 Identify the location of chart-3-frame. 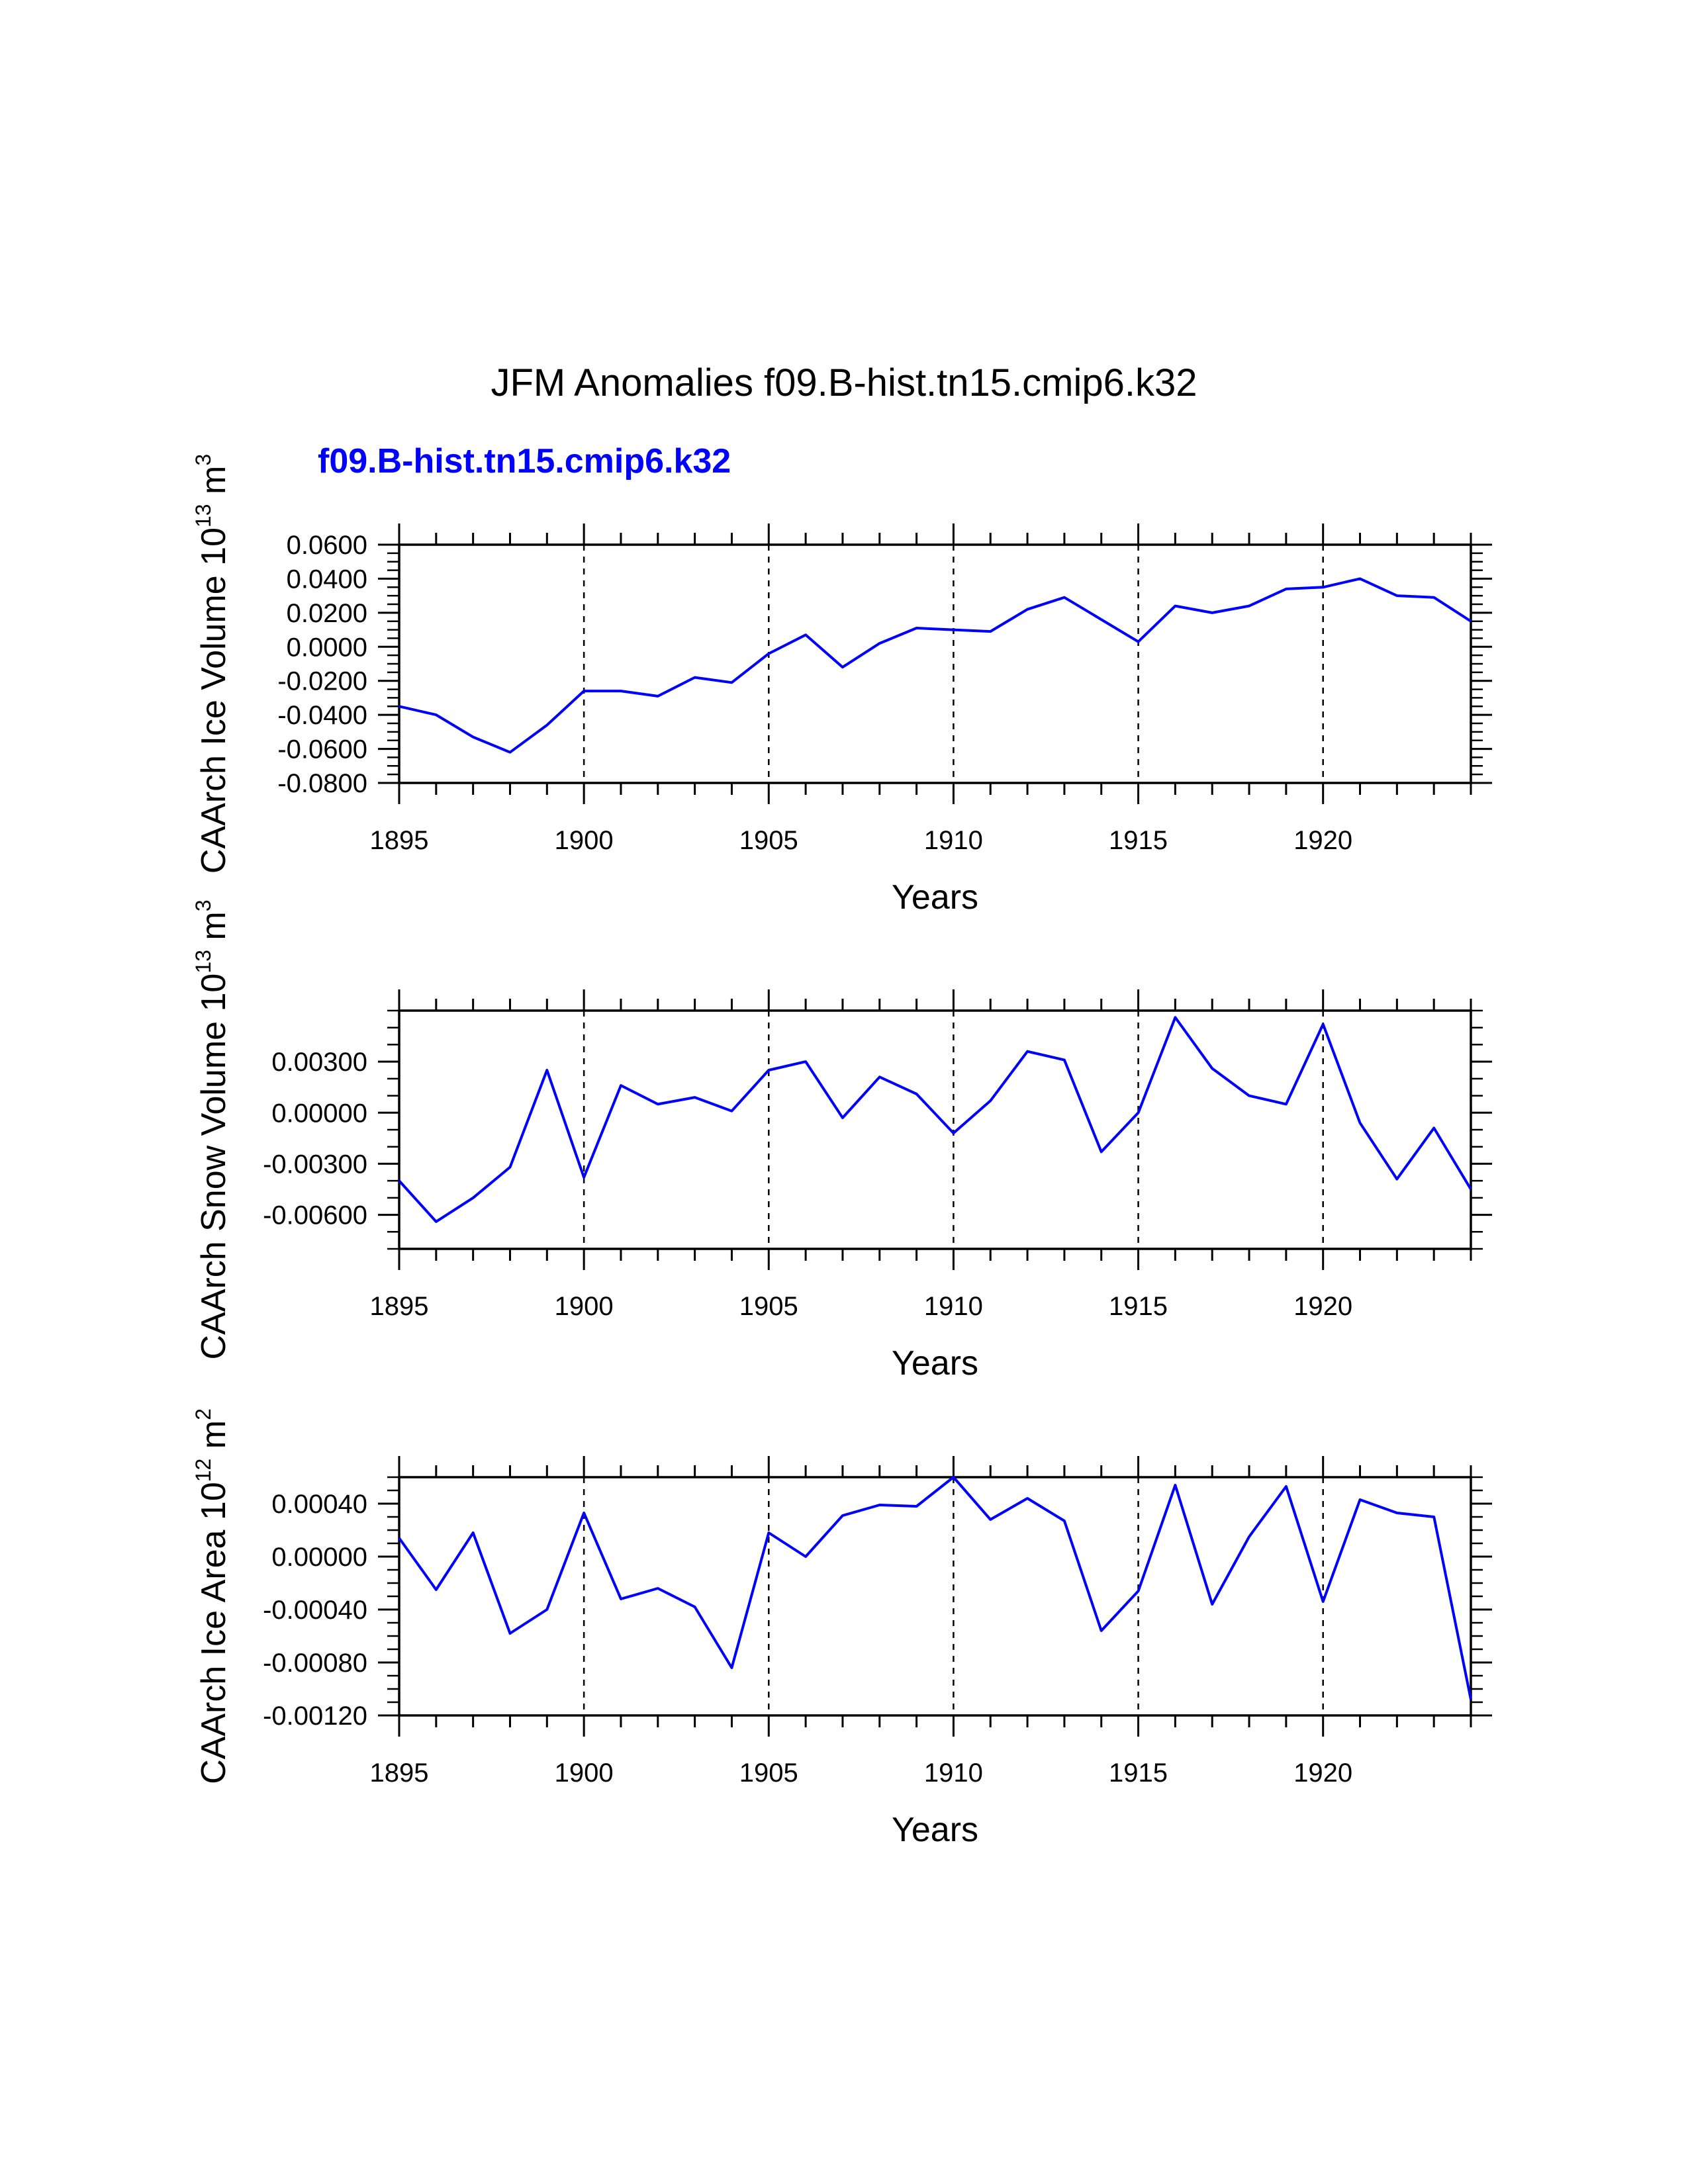
(935, 1596).